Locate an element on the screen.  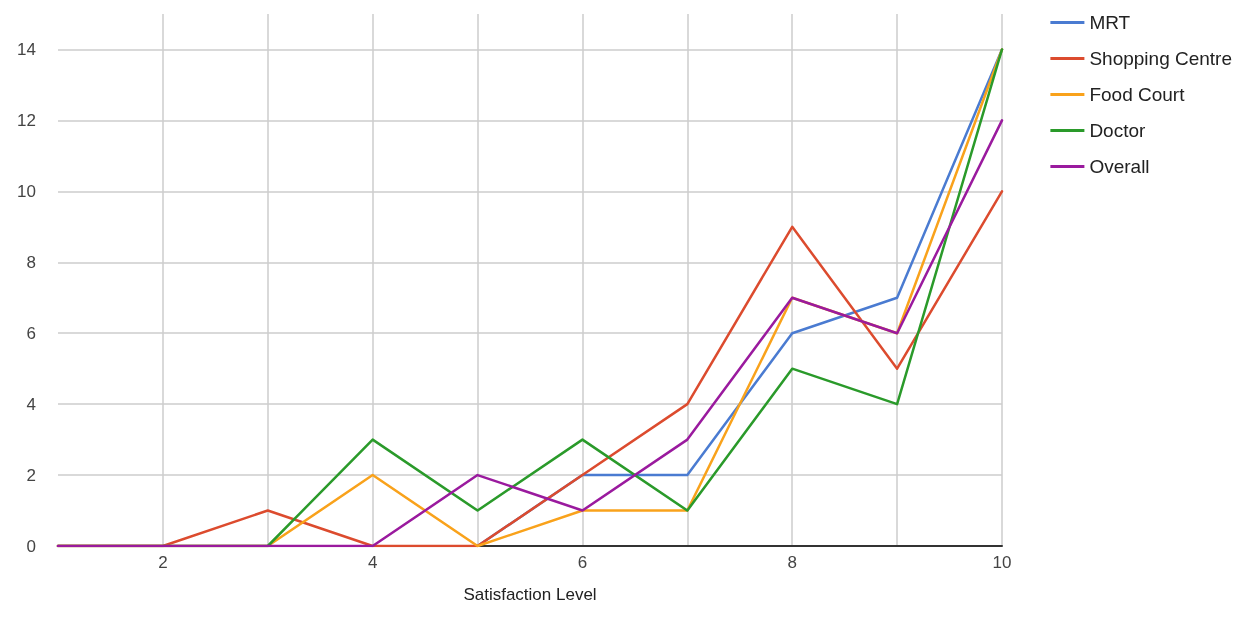
x-tick-label: 2 is located at coordinates (163, 562).